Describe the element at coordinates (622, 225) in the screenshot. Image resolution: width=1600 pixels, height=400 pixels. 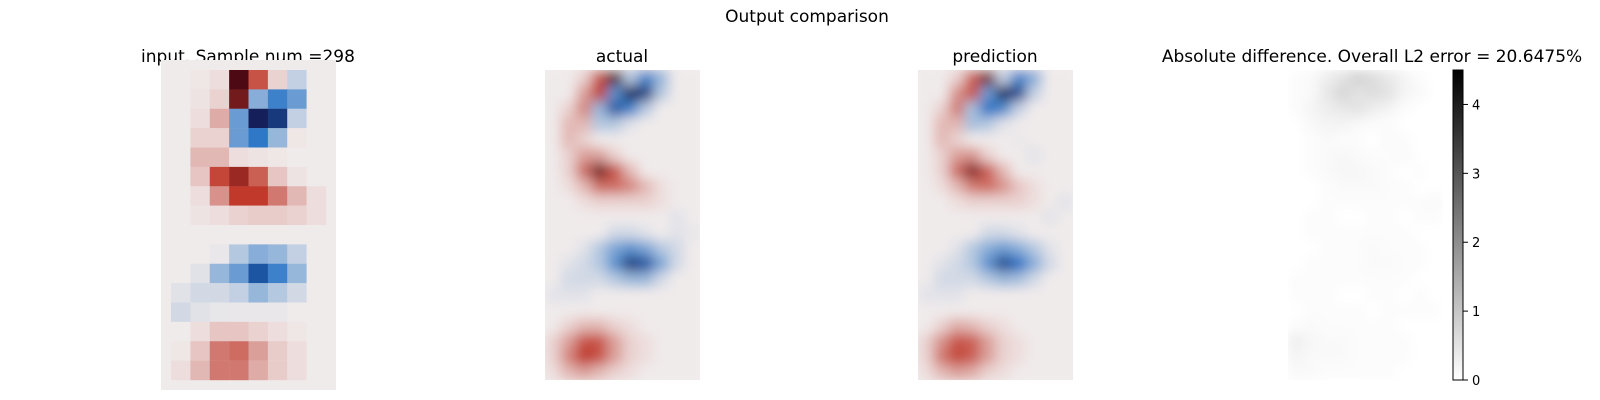
I see `actual-heatmap` at that location.